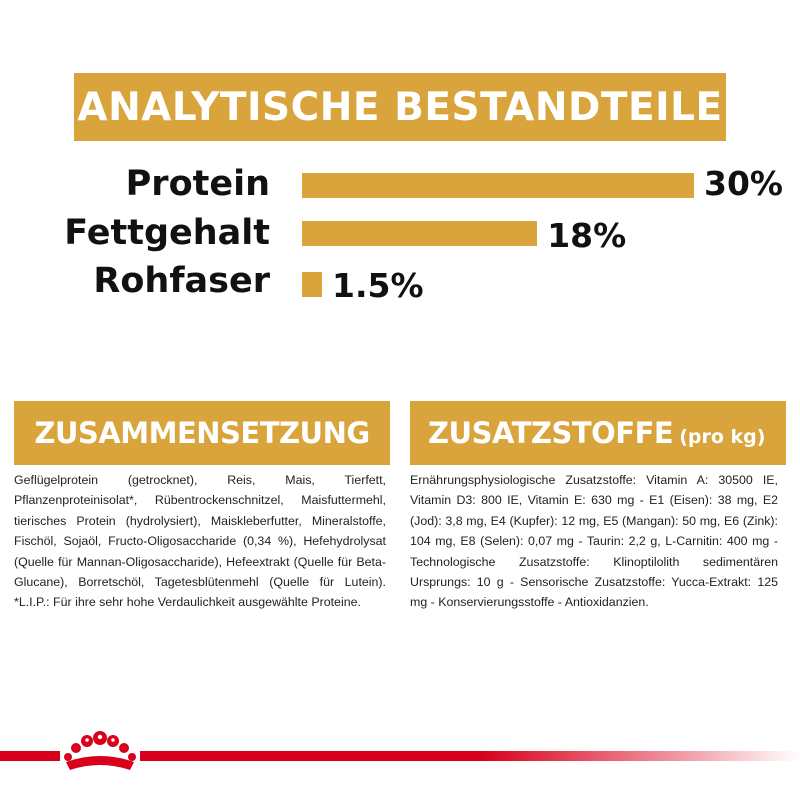  I want to click on metric-label-rohfaser: Rohfaser, so click(181, 281).